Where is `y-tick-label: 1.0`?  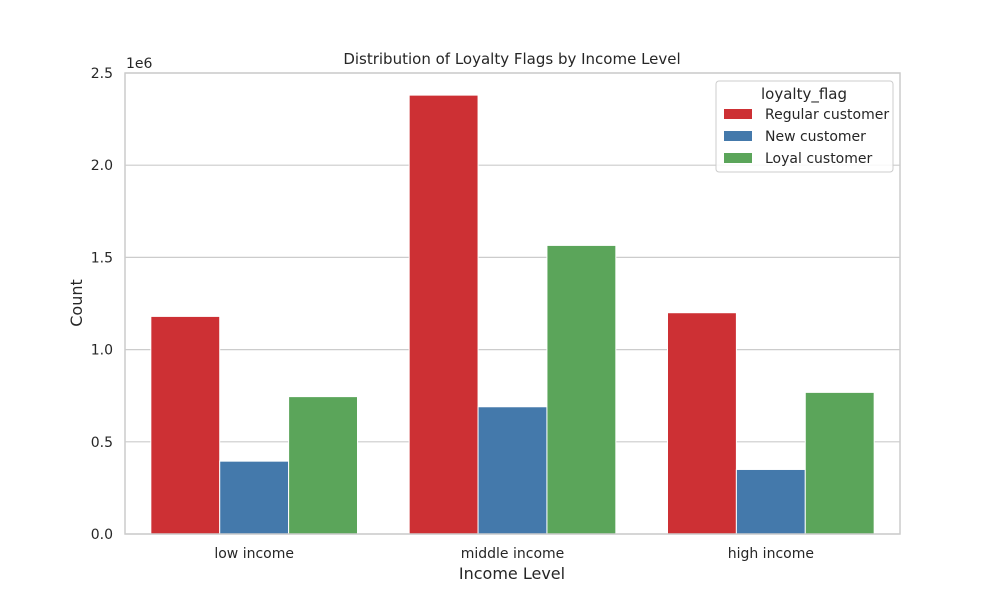 y-tick-label: 1.0 is located at coordinates (102, 351).